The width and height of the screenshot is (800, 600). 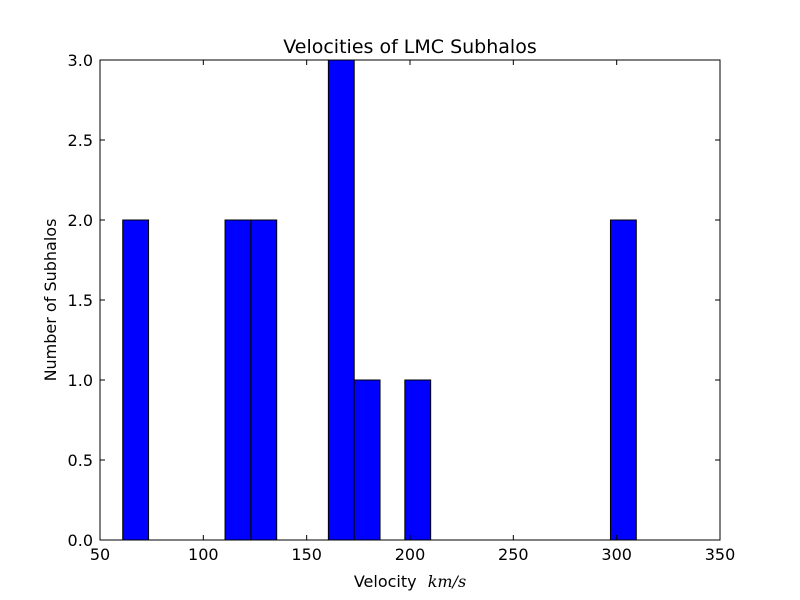 What do you see at coordinates (410, 47) in the screenshot?
I see `chart-title: Velocities of LMC Subhalos` at bounding box center [410, 47].